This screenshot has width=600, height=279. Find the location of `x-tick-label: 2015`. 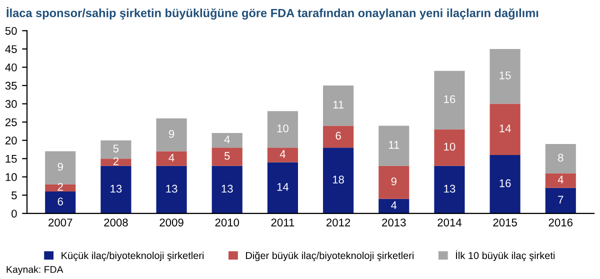

x-tick-label: 2015 is located at coordinates (505, 222).